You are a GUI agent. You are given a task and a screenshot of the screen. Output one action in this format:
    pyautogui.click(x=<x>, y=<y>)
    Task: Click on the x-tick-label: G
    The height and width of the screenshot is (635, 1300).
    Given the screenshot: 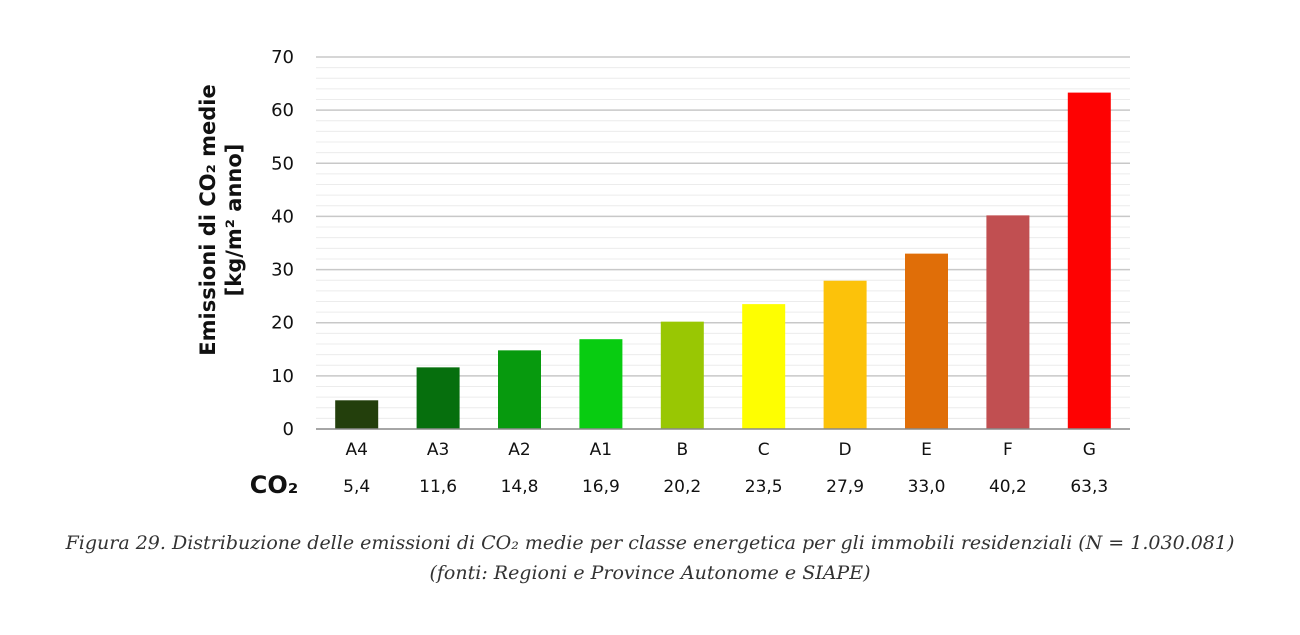 What is the action you would take?
    pyautogui.click(x=1089, y=450)
    